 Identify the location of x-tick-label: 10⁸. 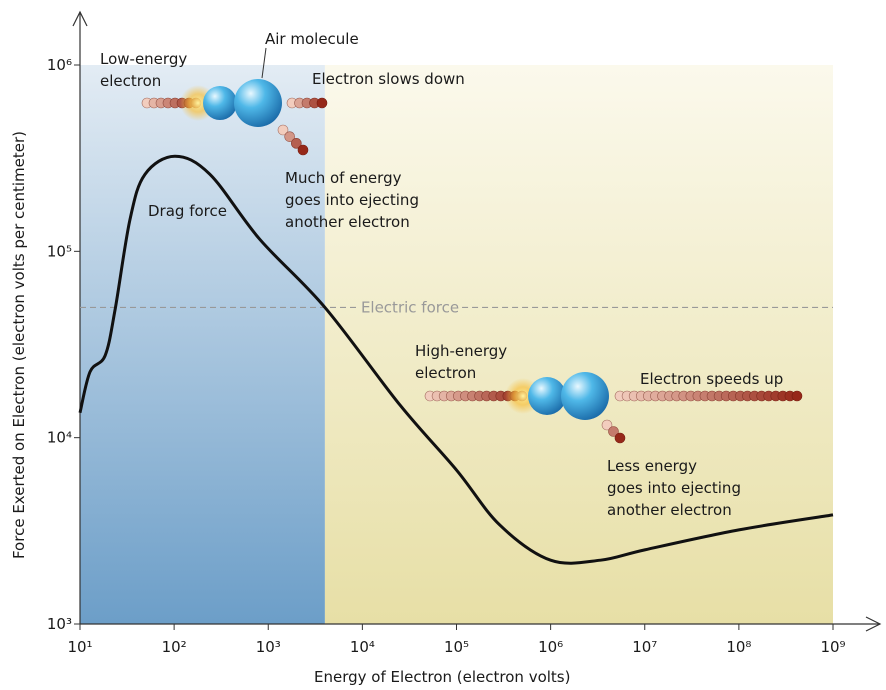
(738, 647).